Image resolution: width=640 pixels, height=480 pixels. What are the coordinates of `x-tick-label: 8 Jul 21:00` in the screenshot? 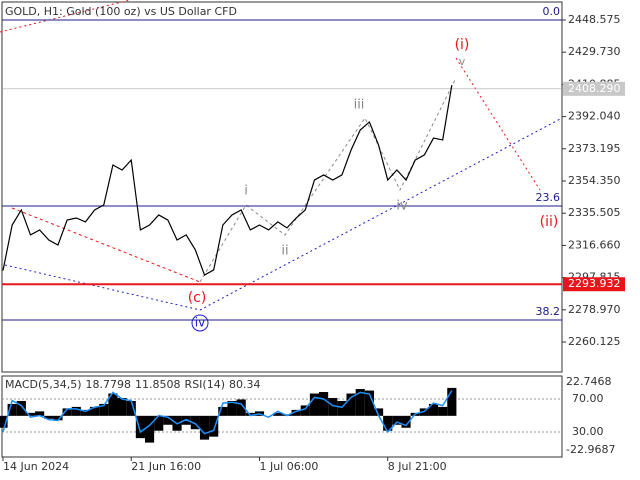 It's located at (417, 466).